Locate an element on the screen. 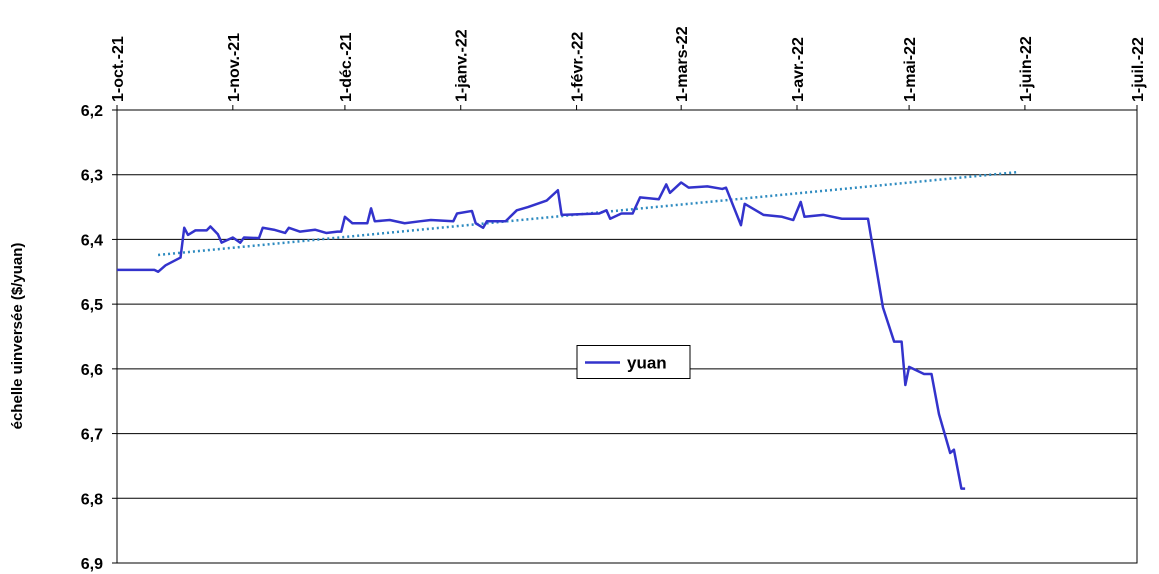  x-tick-label: 1-janv.-22 is located at coordinates (462, 65).